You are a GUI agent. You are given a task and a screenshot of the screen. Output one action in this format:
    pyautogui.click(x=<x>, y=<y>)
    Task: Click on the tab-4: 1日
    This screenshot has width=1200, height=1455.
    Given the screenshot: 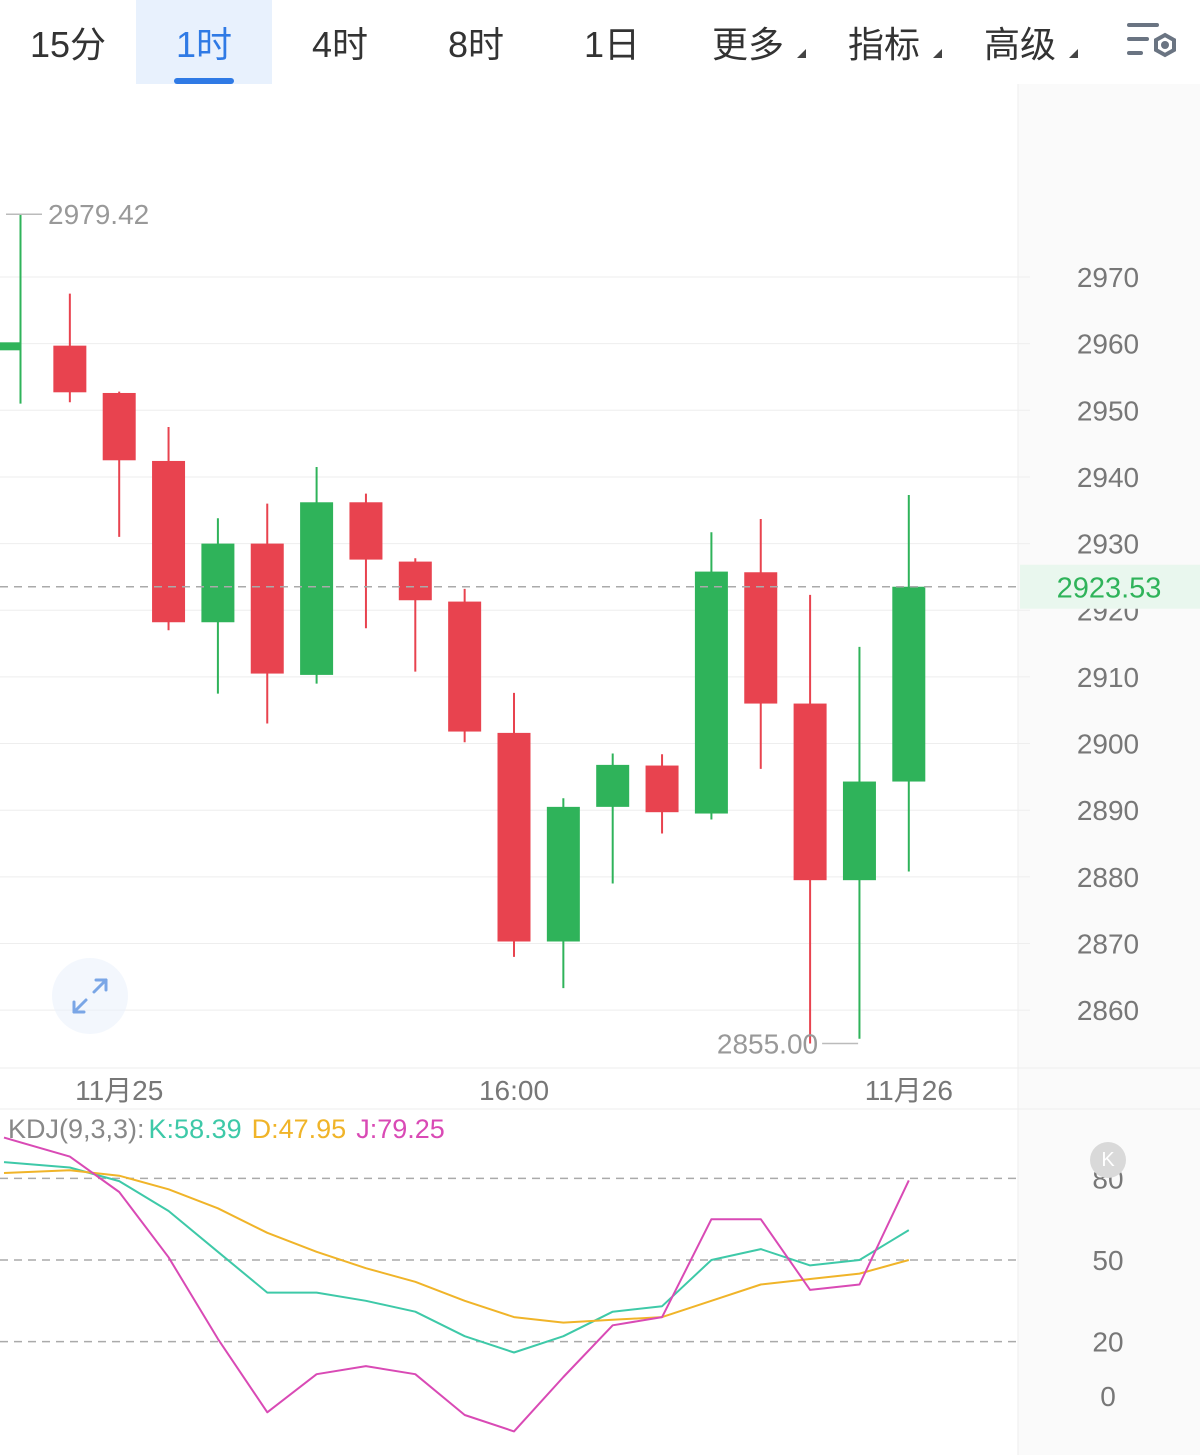 What is the action you would take?
    pyautogui.click(x=612, y=42)
    